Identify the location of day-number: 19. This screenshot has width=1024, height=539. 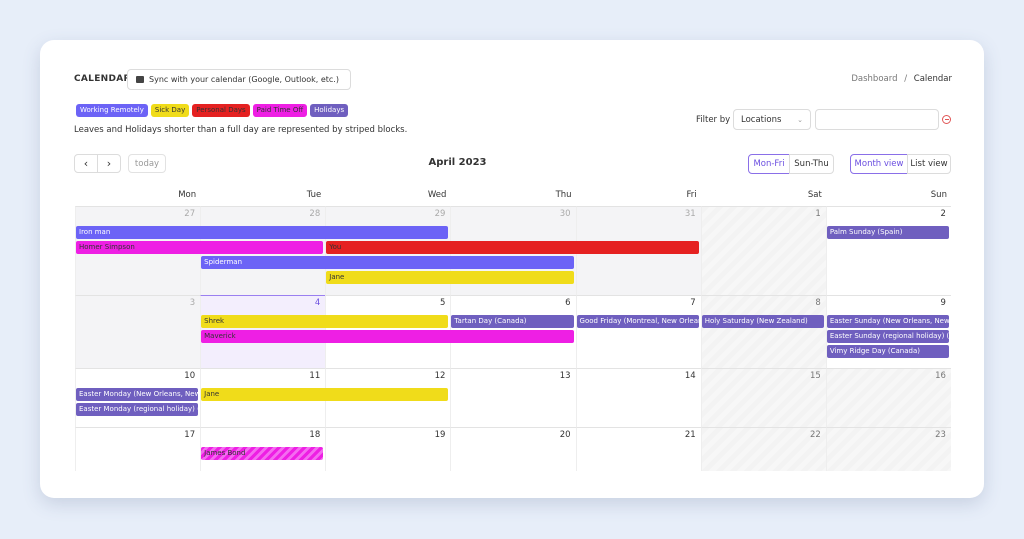
(440, 435).